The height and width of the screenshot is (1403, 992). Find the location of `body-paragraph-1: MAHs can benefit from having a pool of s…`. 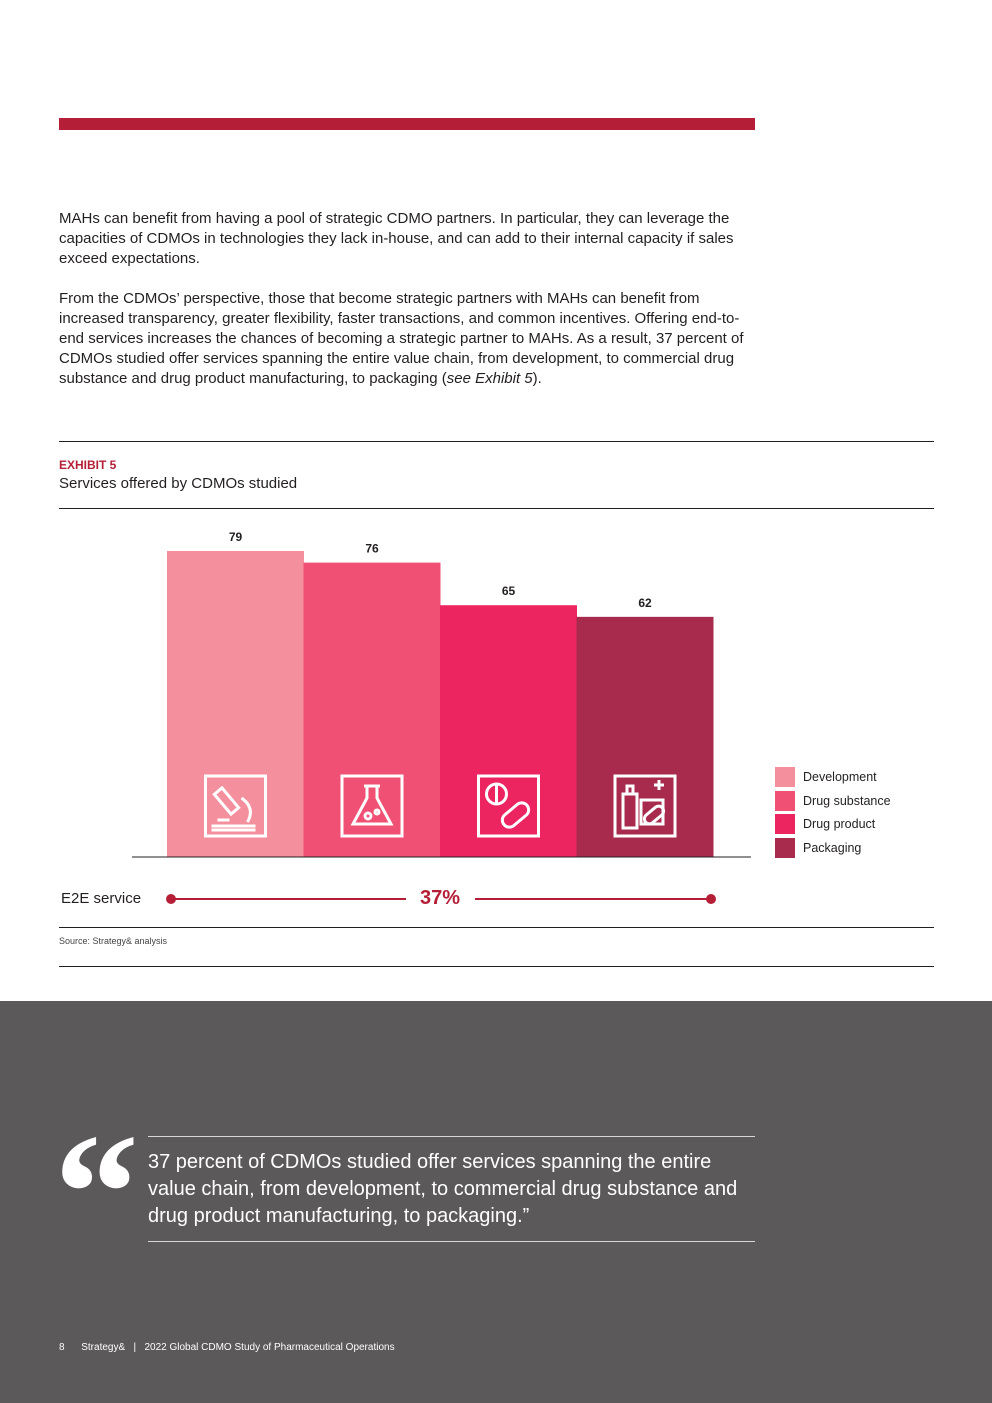

body-paragraph-1: MAHs can benefit from having a pool of s… is located at coordinates (396, 238).